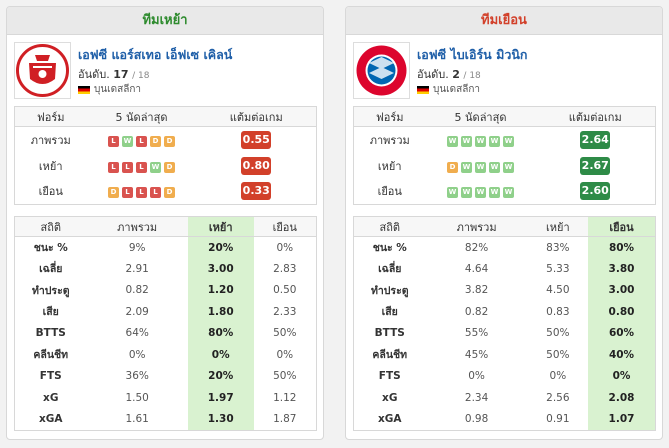  Describe the element at coordinates (505, 247) in the screenshot. I see `stats-row: ชนะ % 82% 83% 80%` at that location.